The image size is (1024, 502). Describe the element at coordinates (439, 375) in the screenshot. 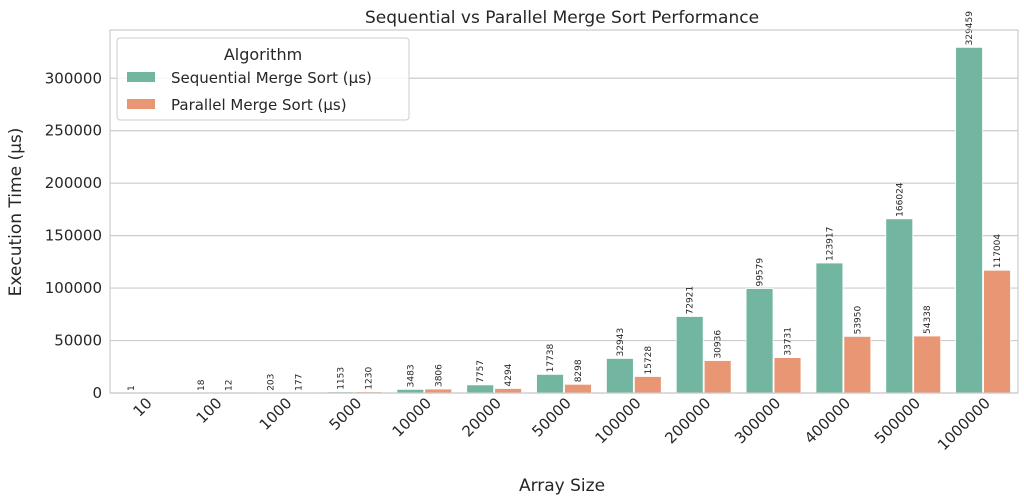

I see `data-label: 3806` at that location.